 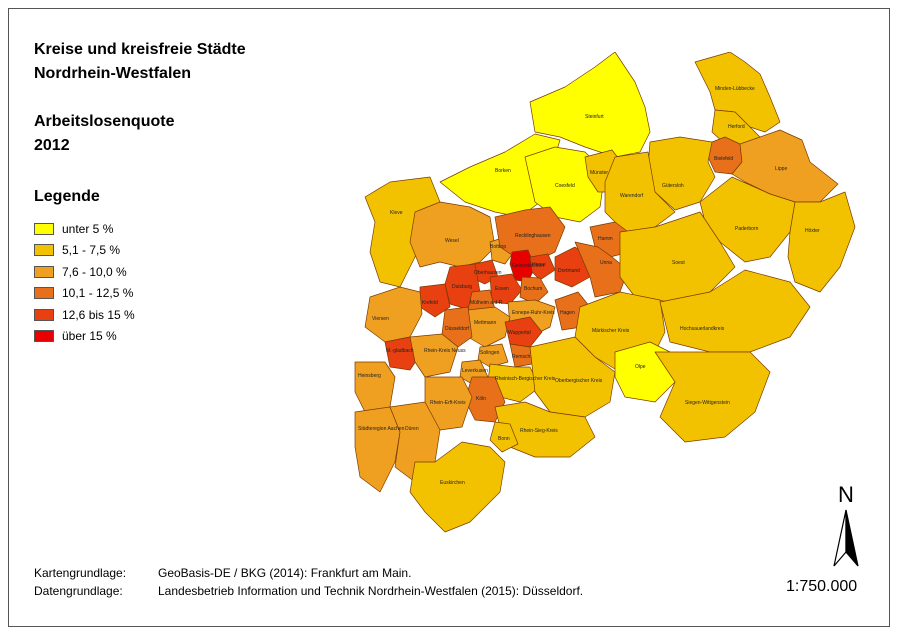 I want to click on map-label: Gelsenkirchen, so click(x=528, y=266).